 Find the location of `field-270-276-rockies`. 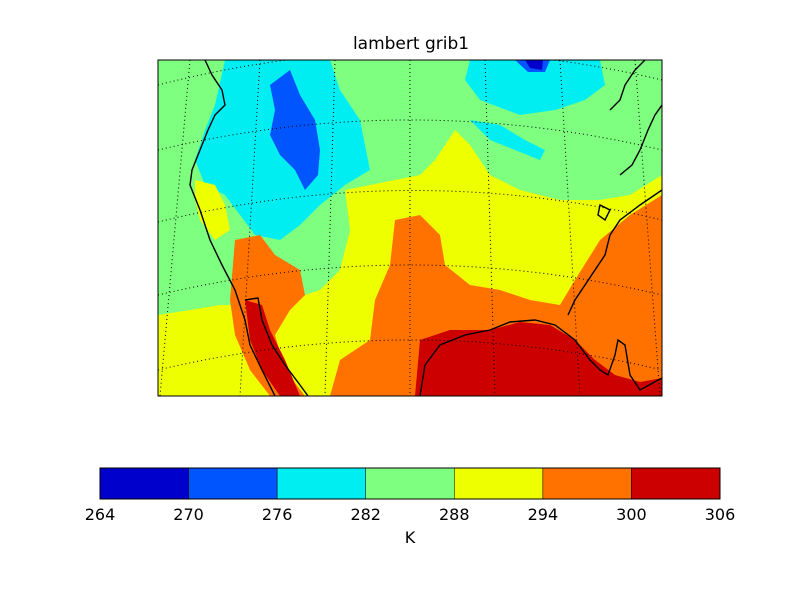

field-270-276-rockies is located at coordinates (295, 130).